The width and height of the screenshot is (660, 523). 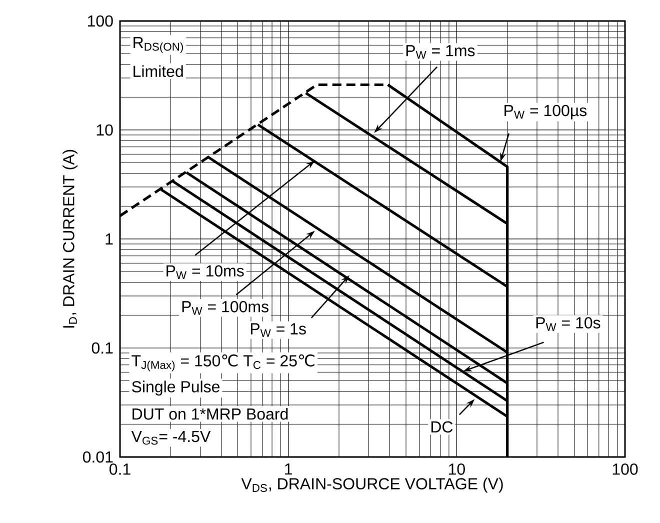 I want to click on annotation: P$_{W}$ = 10s, so click(x=568, y=324).